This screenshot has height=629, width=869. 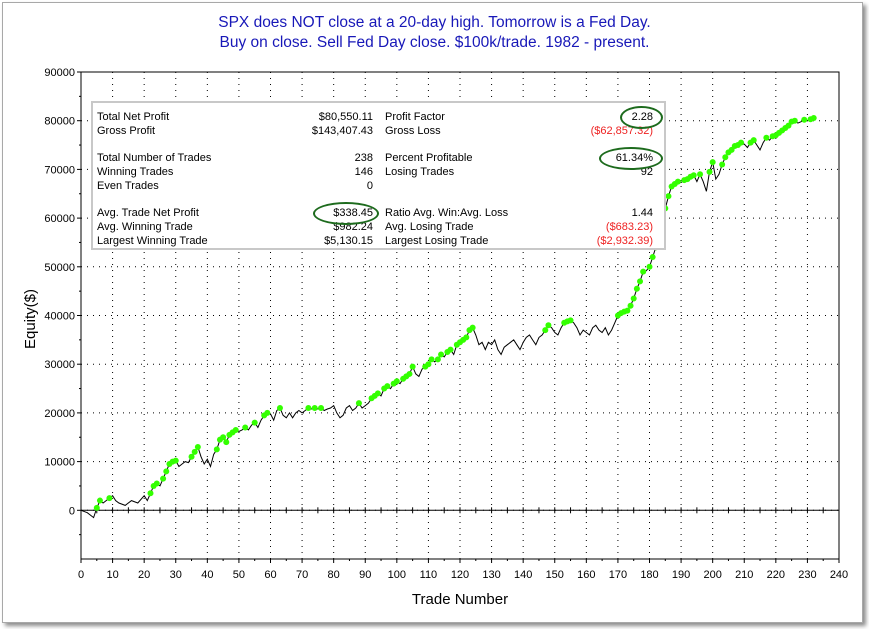 What do you see at coordinates (523, 241) in the screenshot?
I see `stat-largest-losing-trade: Largest Losing Trade ($2,932.39)` at bounding box center [523, 241].